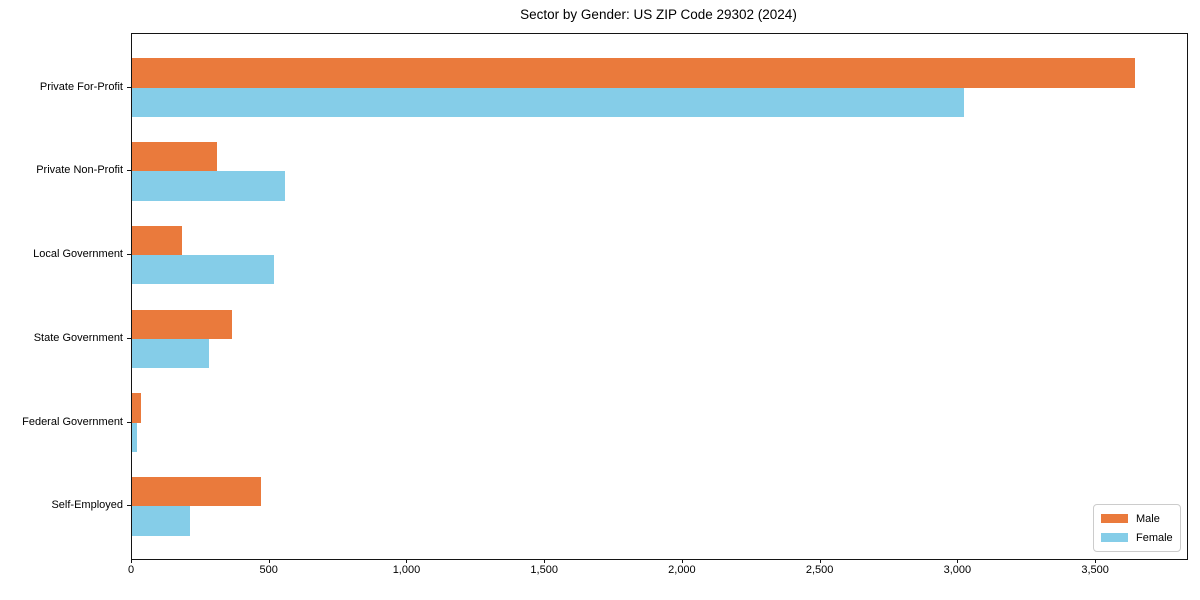 Image resolution: width=1200 pixels, height=600 pixels. I want to click on legend-label: Male, so click(1148, 518).